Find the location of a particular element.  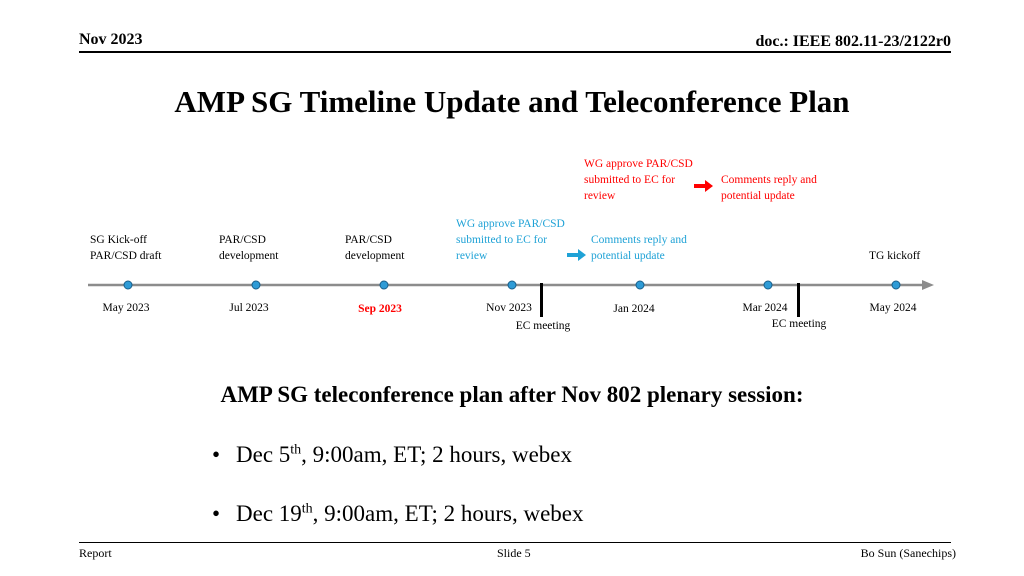

jul-phase-label: PAR/CSD development is located at coordinates (248, 248).